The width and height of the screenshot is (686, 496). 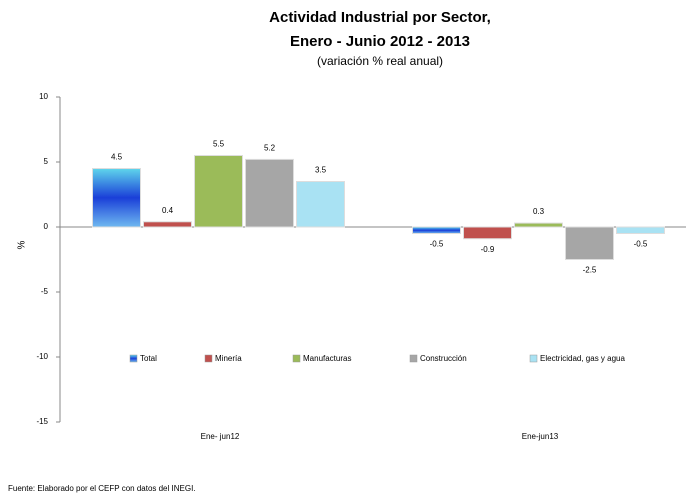 I want to click on data-label: -2.5, so click(x=590, y=270).